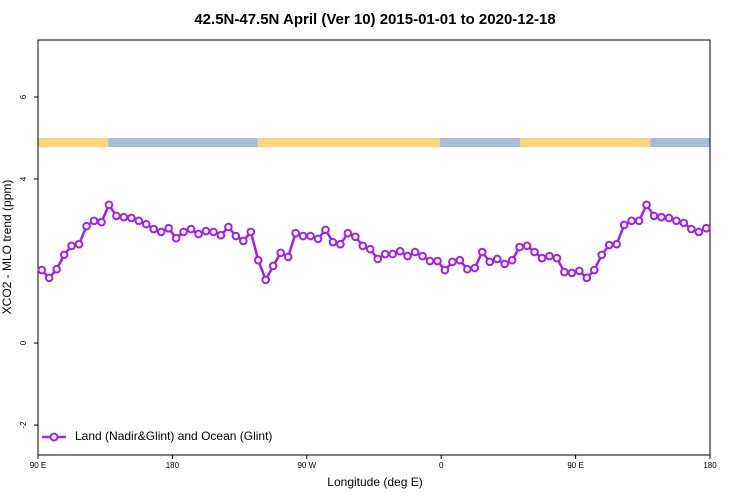 The width and height of the screenshot is (750, 500). What do you see at coordinates (374, 482) in the screenshot?
I see `x-axis-label: Longitude (deg E)` at bounding box center [374, 482].